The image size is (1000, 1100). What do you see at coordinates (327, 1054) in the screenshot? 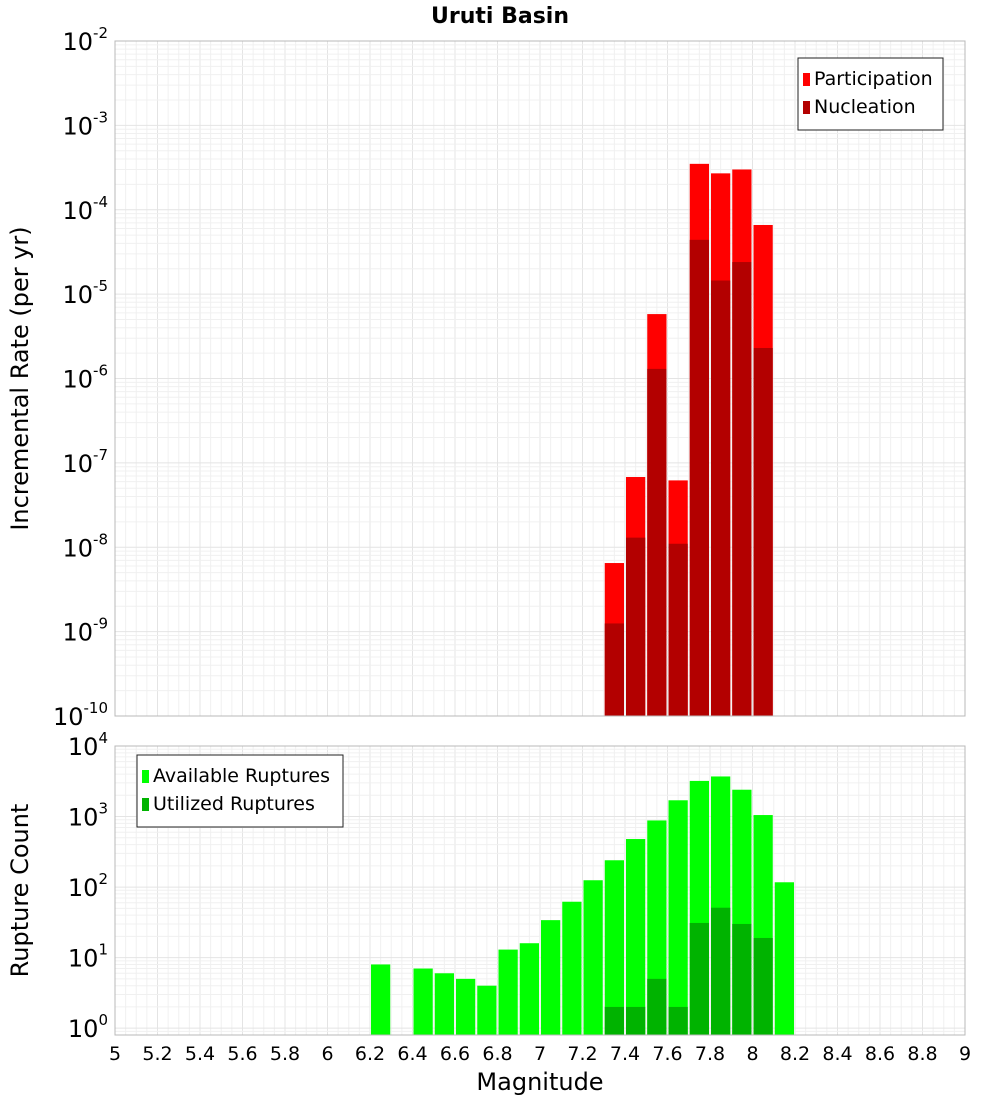
I see `x-tick-label: 6` at bounding box center [327, 1054].